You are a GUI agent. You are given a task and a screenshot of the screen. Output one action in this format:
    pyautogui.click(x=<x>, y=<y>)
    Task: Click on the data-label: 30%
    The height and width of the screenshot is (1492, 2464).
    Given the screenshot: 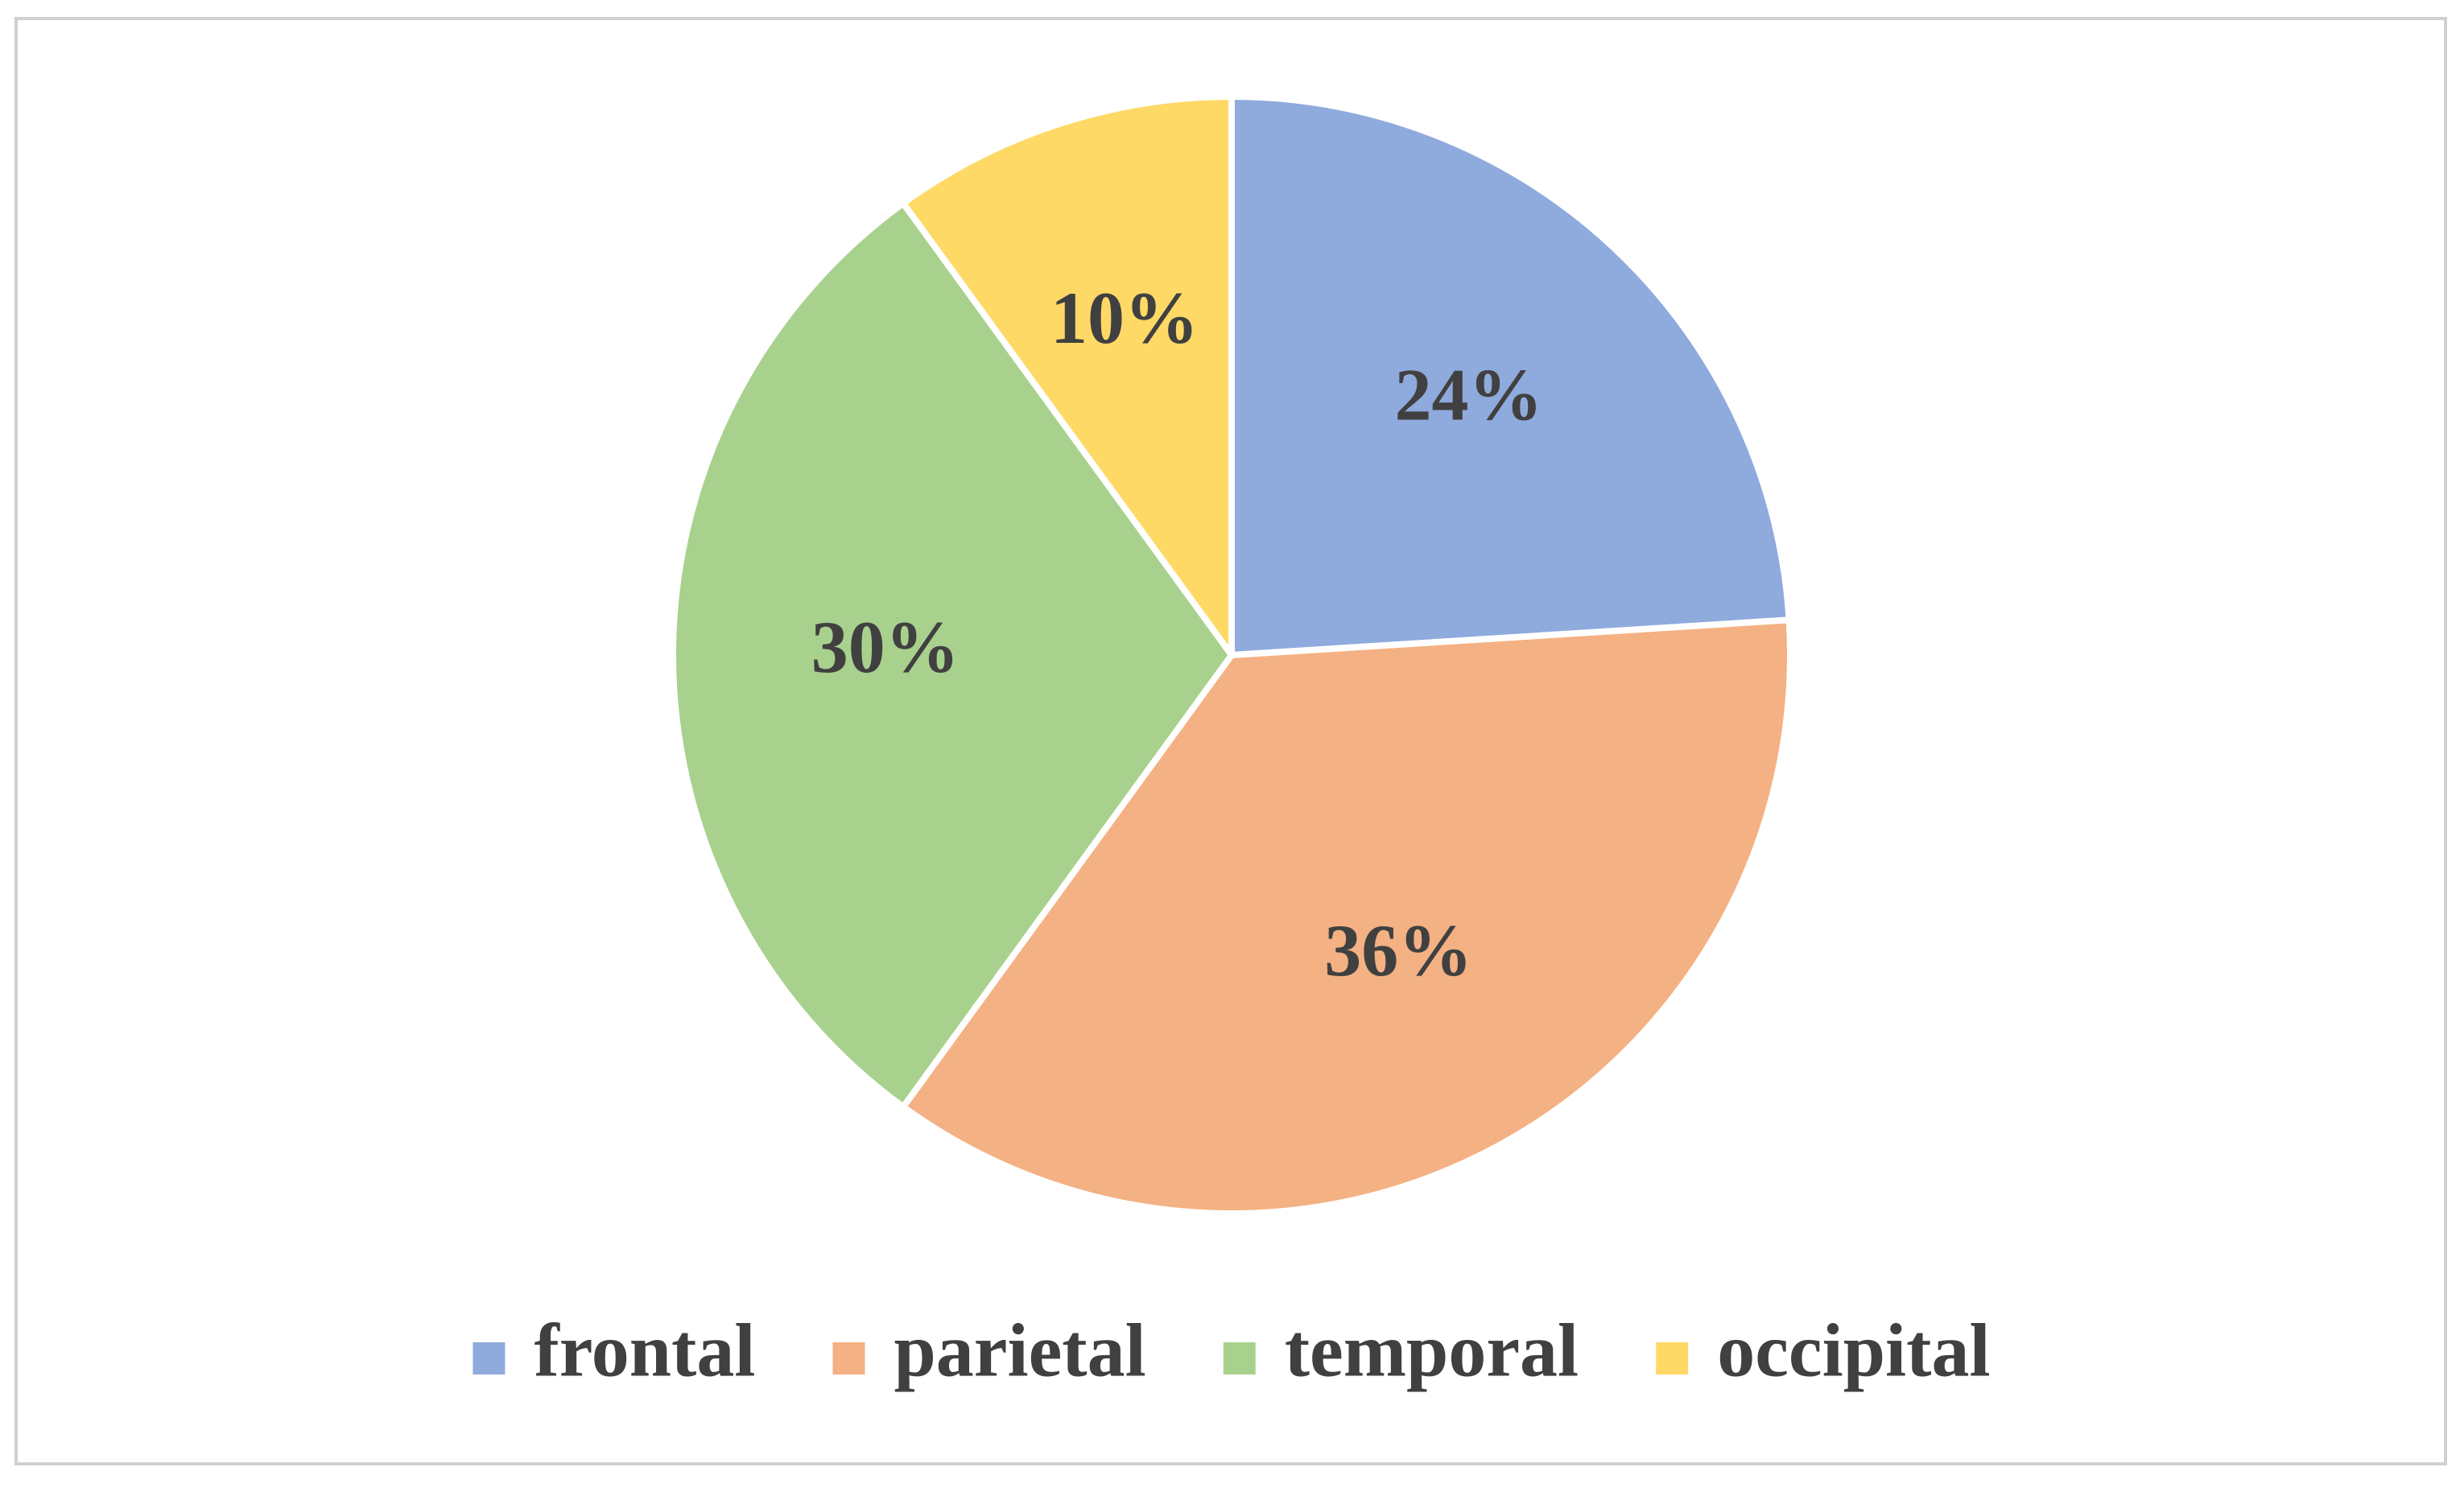 What is the action you would take?
    pyautogui.click(x=885, y=647)
    